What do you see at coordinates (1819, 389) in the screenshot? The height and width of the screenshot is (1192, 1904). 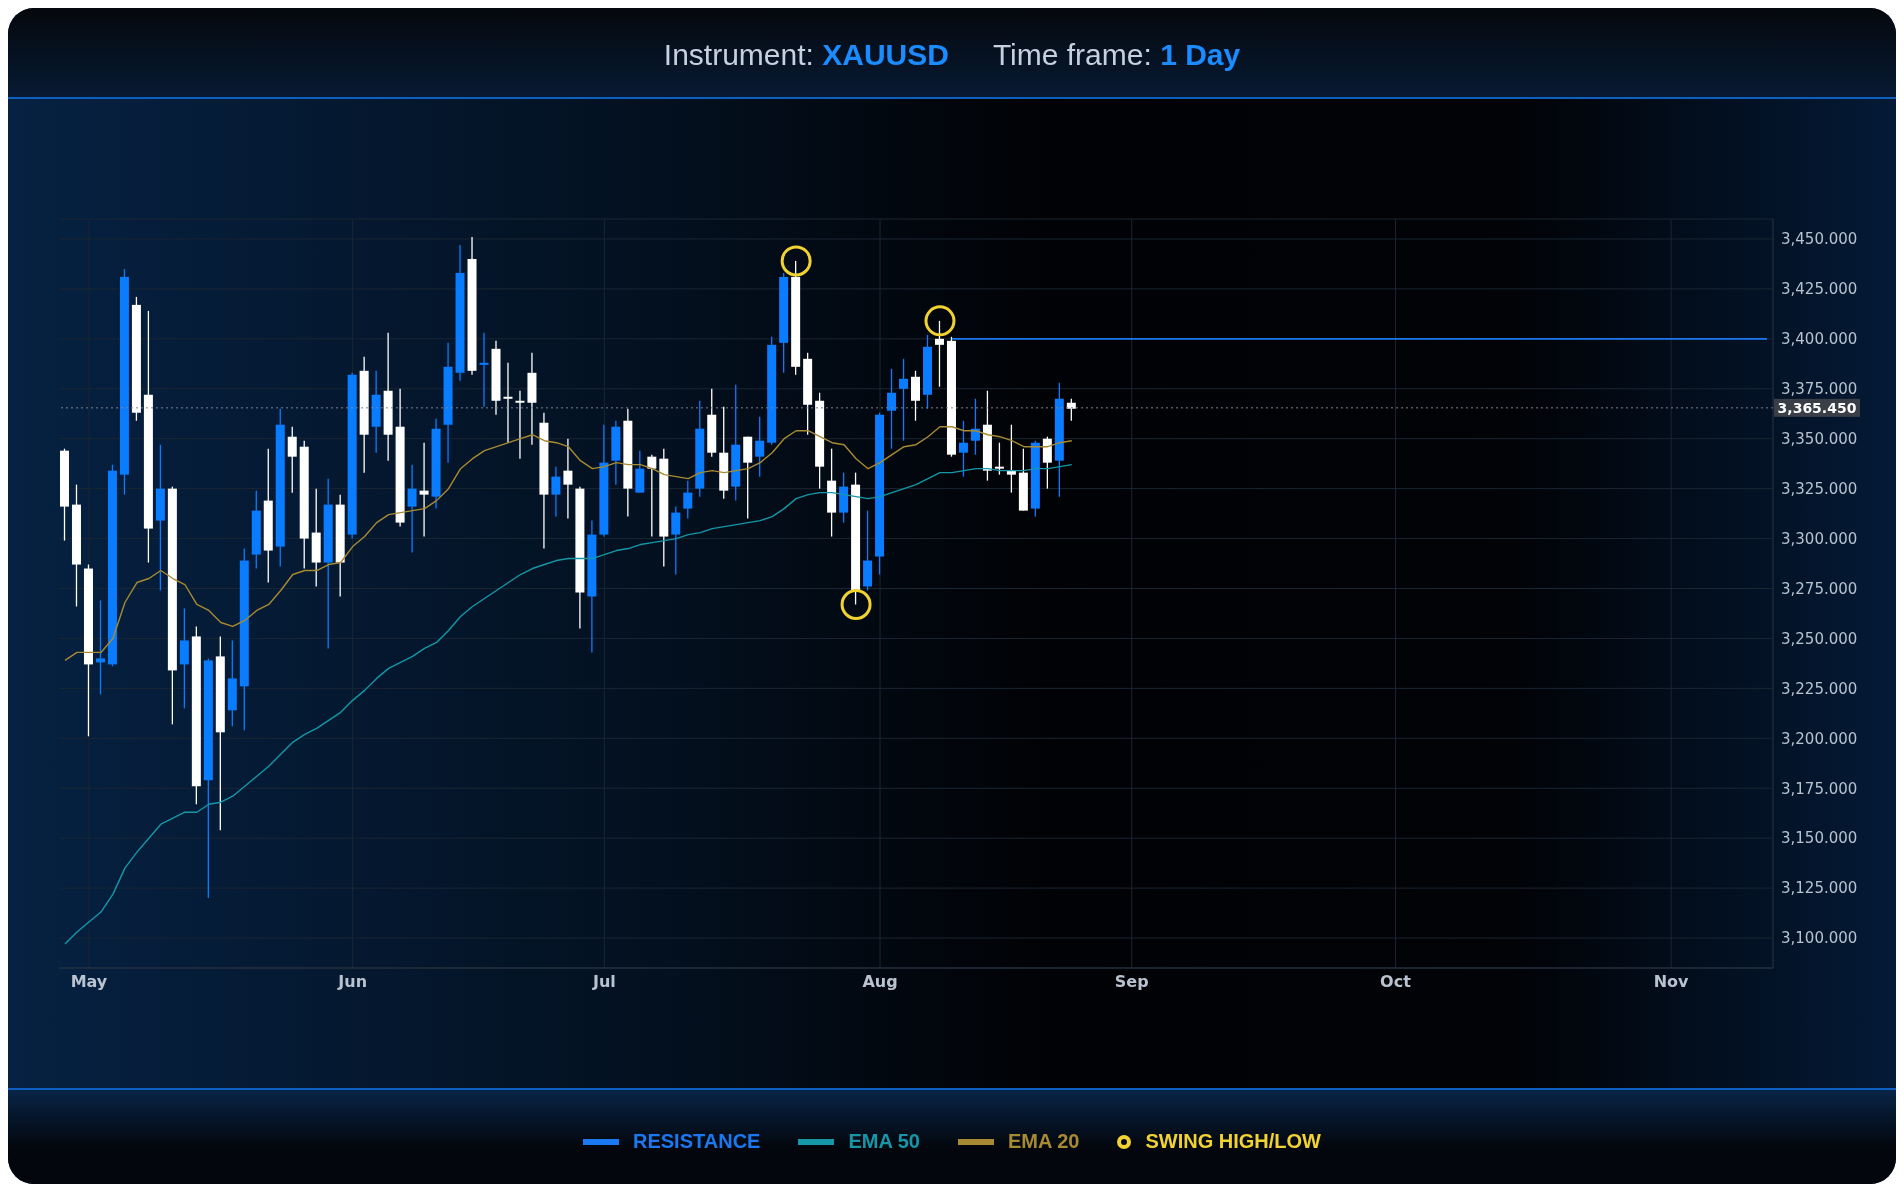 I see `y-tick-label: 3,375.000` at bounding box center [1819, 389].